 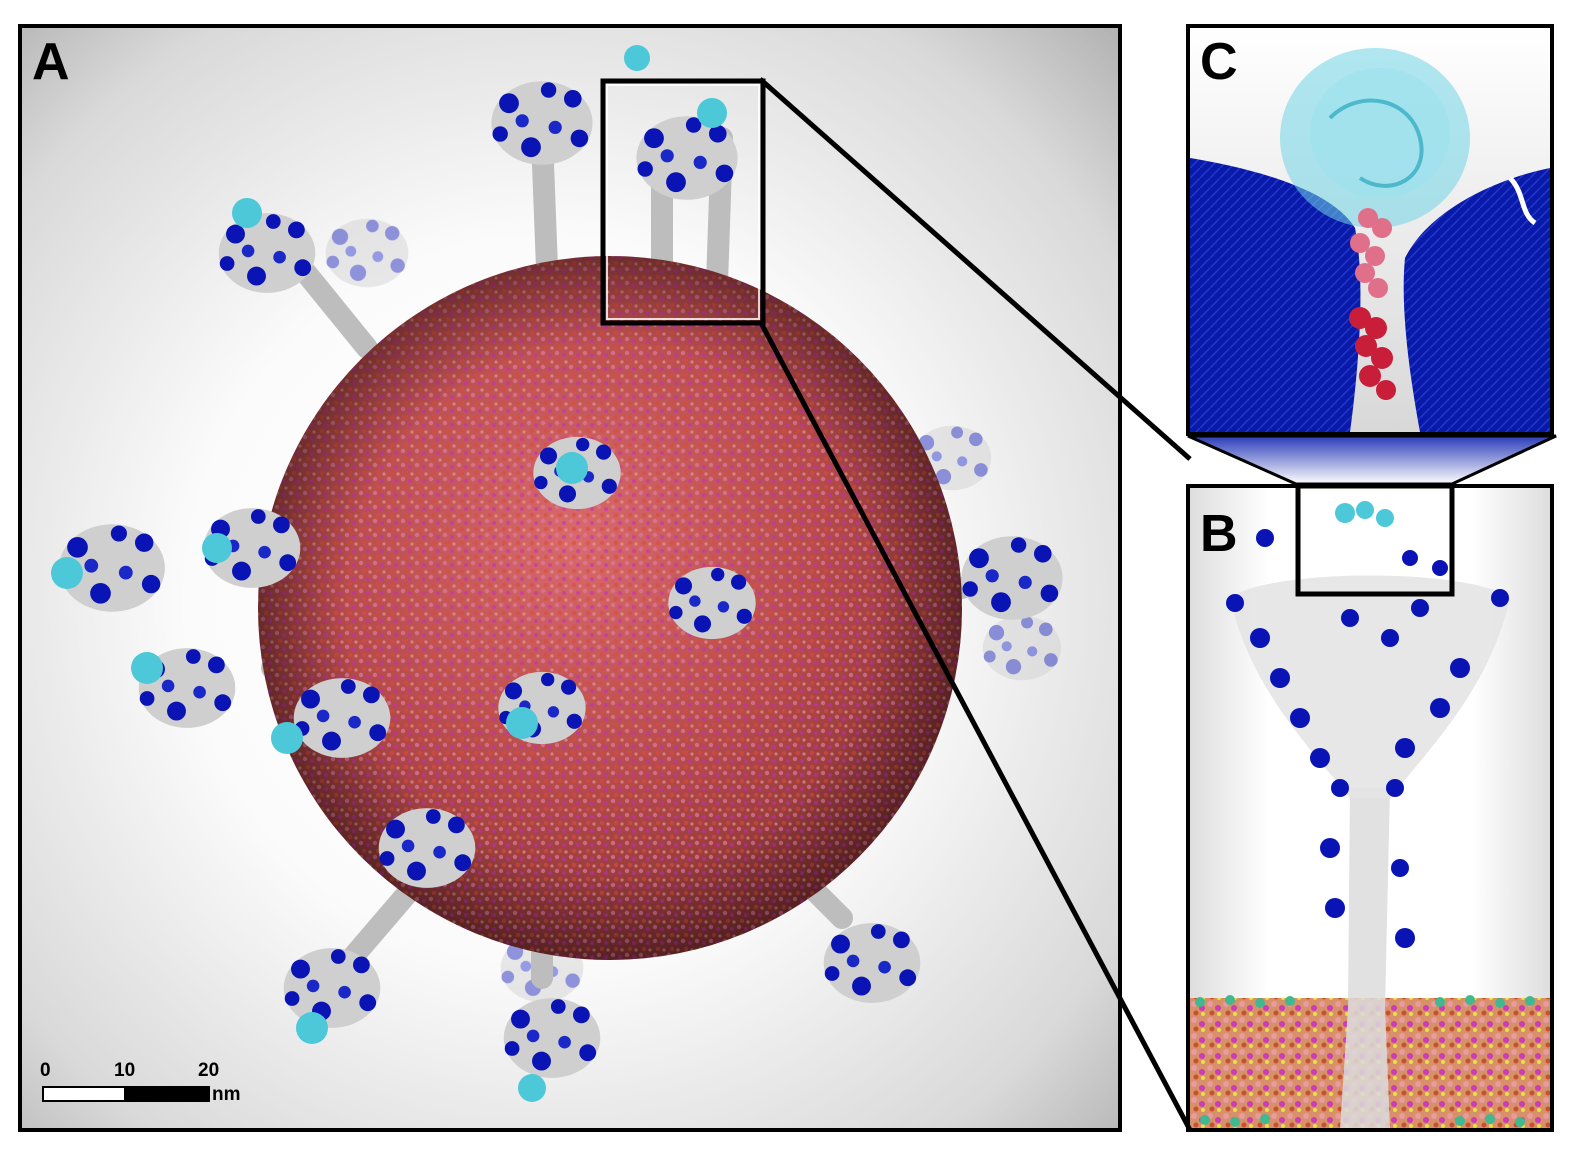 What do you see at coordinates (168, 1094) in the screenshot?
I see `scale-segment-black` at bounding box center [168, 1094].